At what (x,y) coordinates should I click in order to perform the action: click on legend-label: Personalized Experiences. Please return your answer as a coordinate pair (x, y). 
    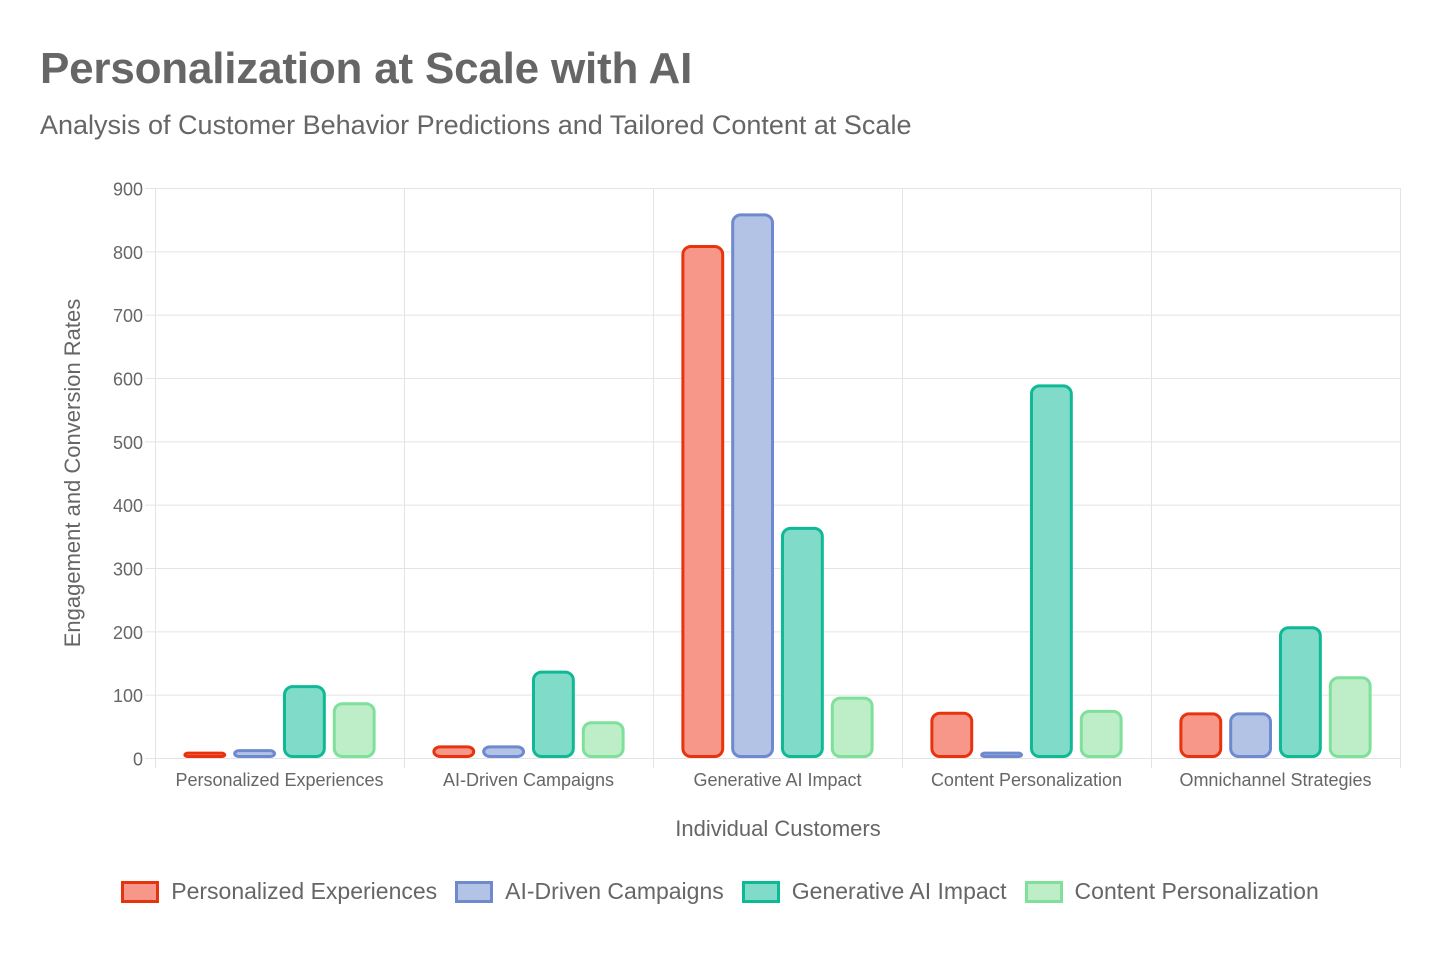
    Looking at the image, I should click on (304, 891).